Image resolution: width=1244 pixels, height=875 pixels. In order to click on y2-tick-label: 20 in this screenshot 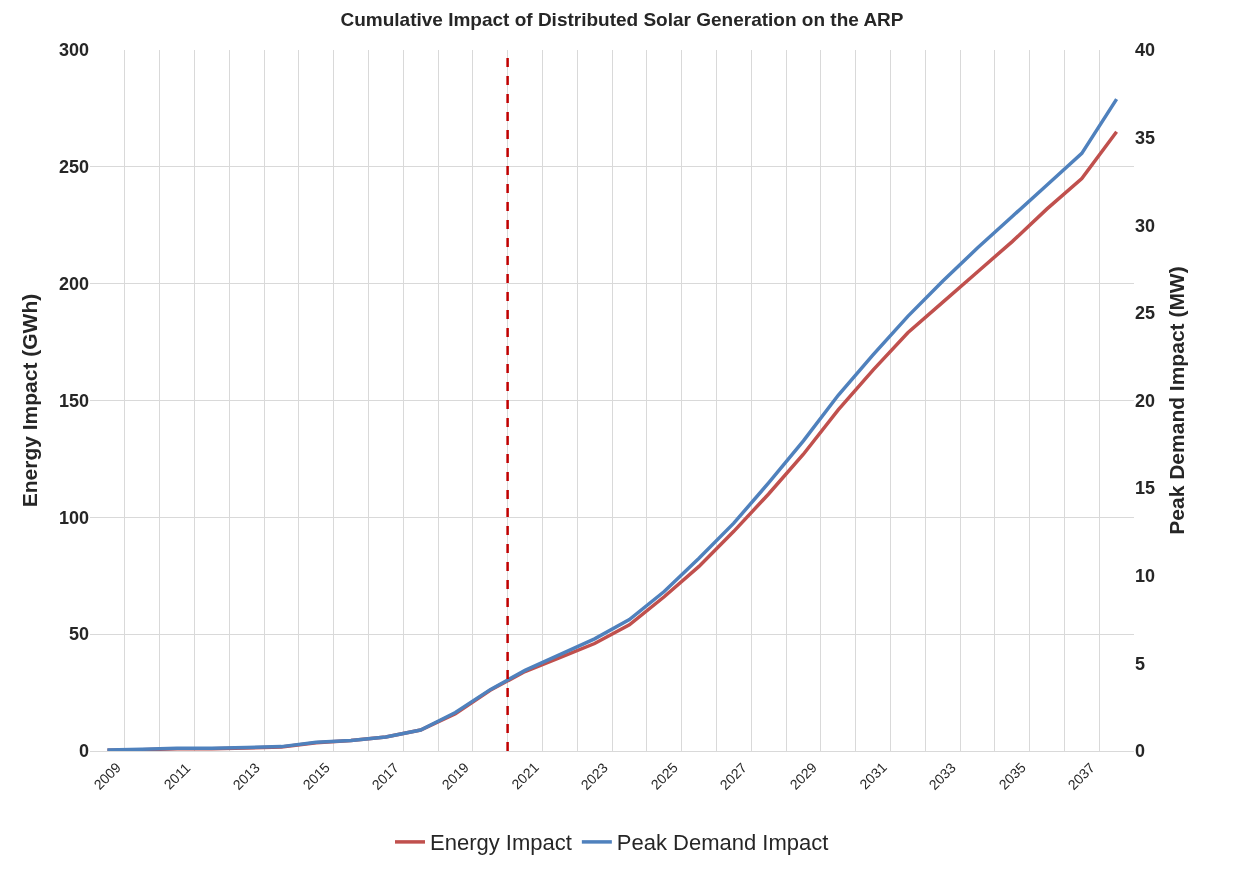, I will do `click(1145, 400)`.